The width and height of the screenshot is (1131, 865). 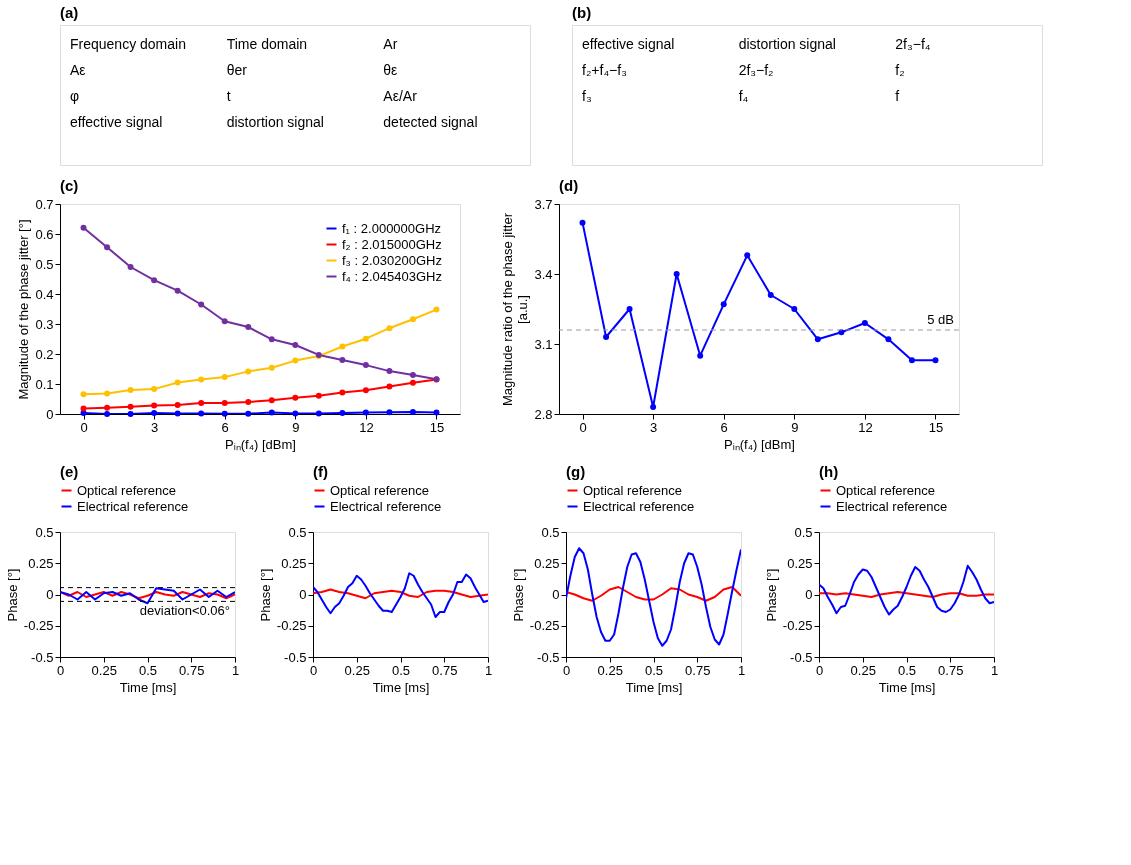 I want to click on y-tick-label: 0.6, so click(x=44, y=234).